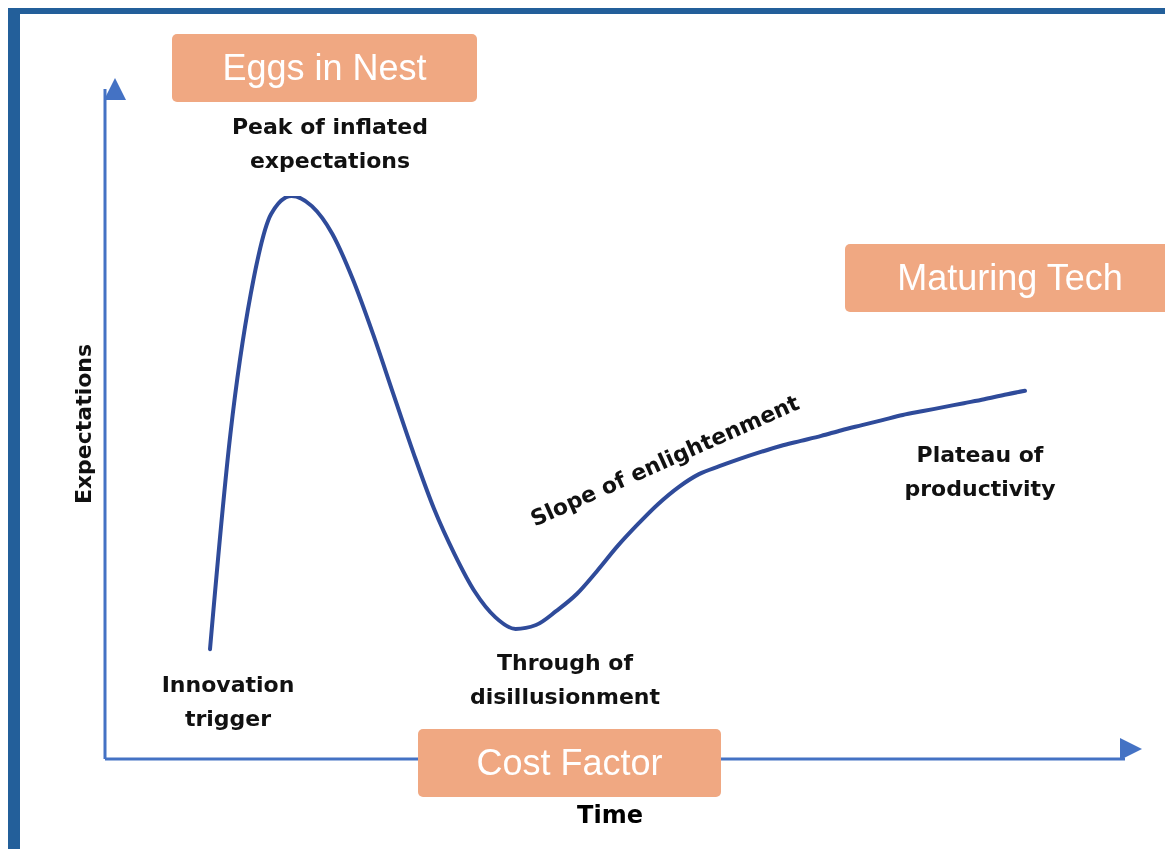 The image size is (1173, 851). I want to click on annotation: Innovation trigger, so click(228, 702).